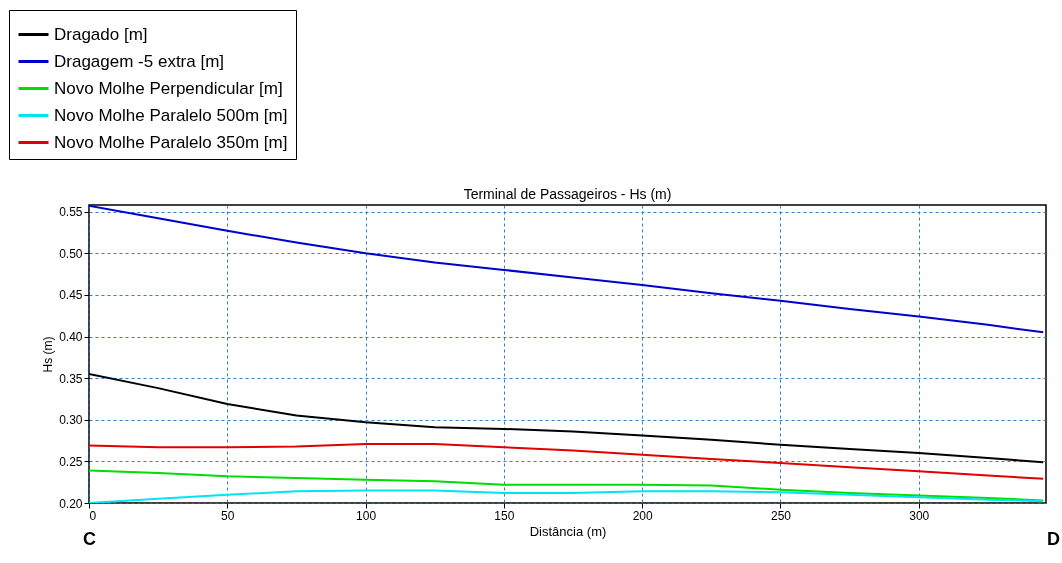 Image resolution: width=1062 pixels, height=563 pixels. I want to click on x-tick-label: 0, so click(93, 515).